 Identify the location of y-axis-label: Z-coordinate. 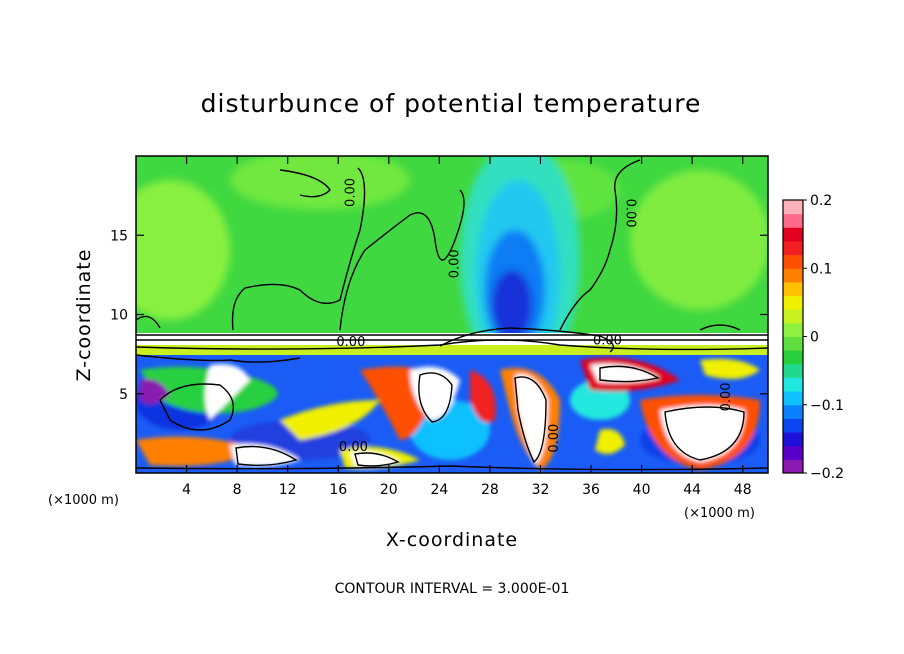
(84, 315).